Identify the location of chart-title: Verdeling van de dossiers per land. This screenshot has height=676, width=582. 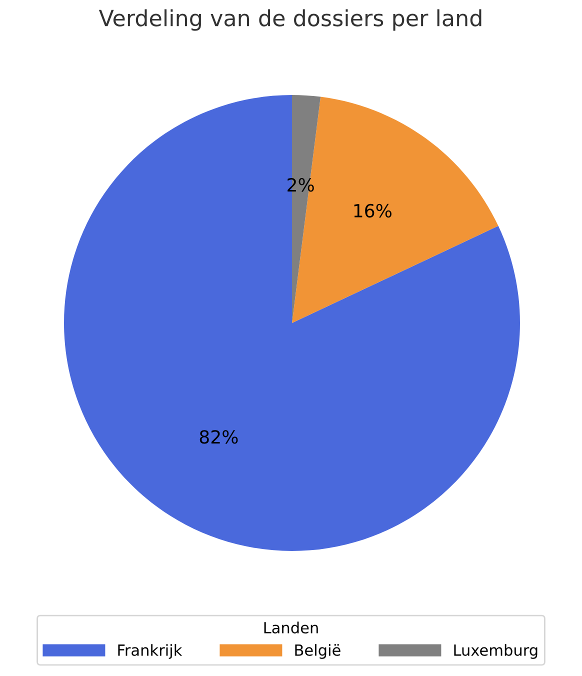
(290, 20).